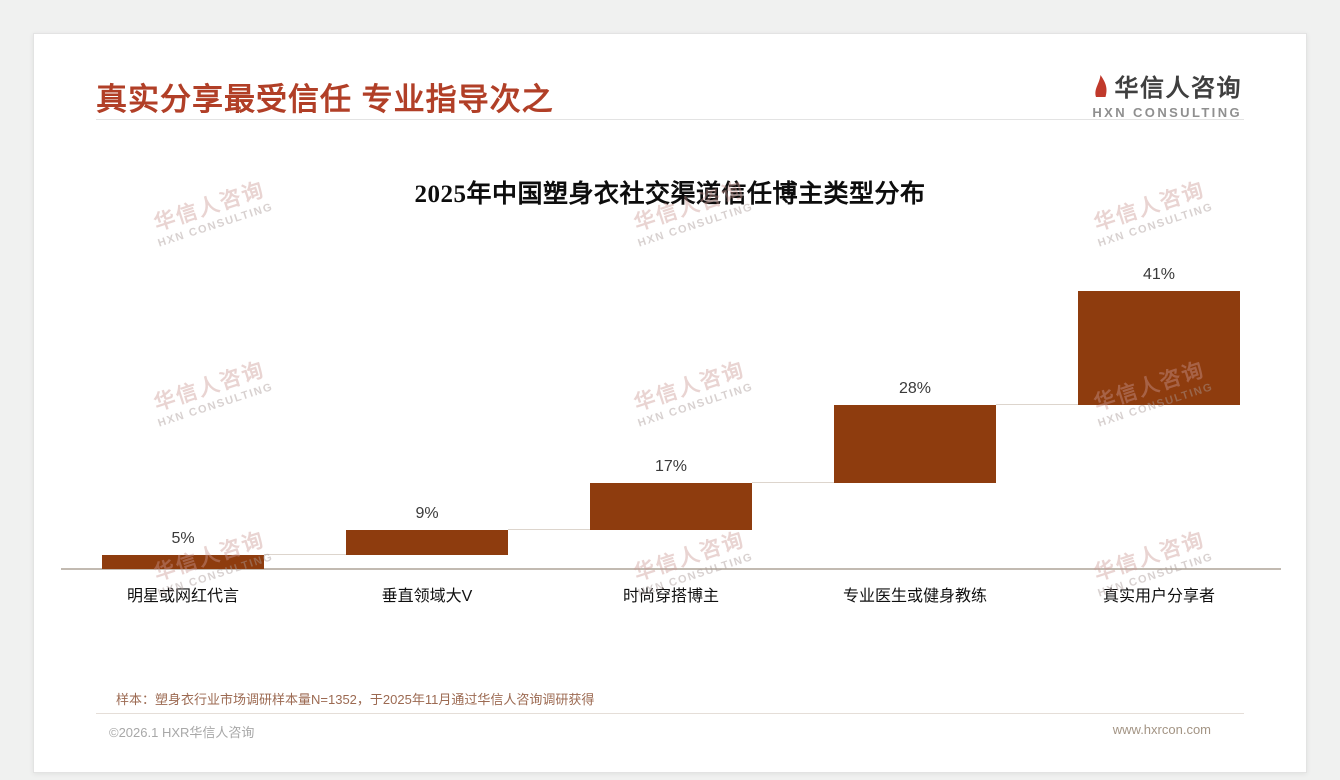 The width and height of the screenshot is (1340, 780). What do you see at coordinates (427, 514) in the screenshot?
I see `bar-value-label: 9%` at bounding box center [427, 514].